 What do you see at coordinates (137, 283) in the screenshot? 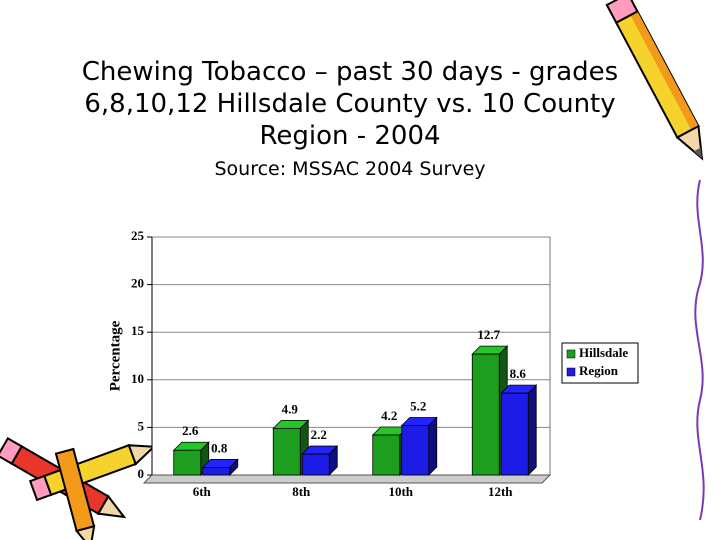
I see `y-tick-label: 20` at bounding box center [137, 283].